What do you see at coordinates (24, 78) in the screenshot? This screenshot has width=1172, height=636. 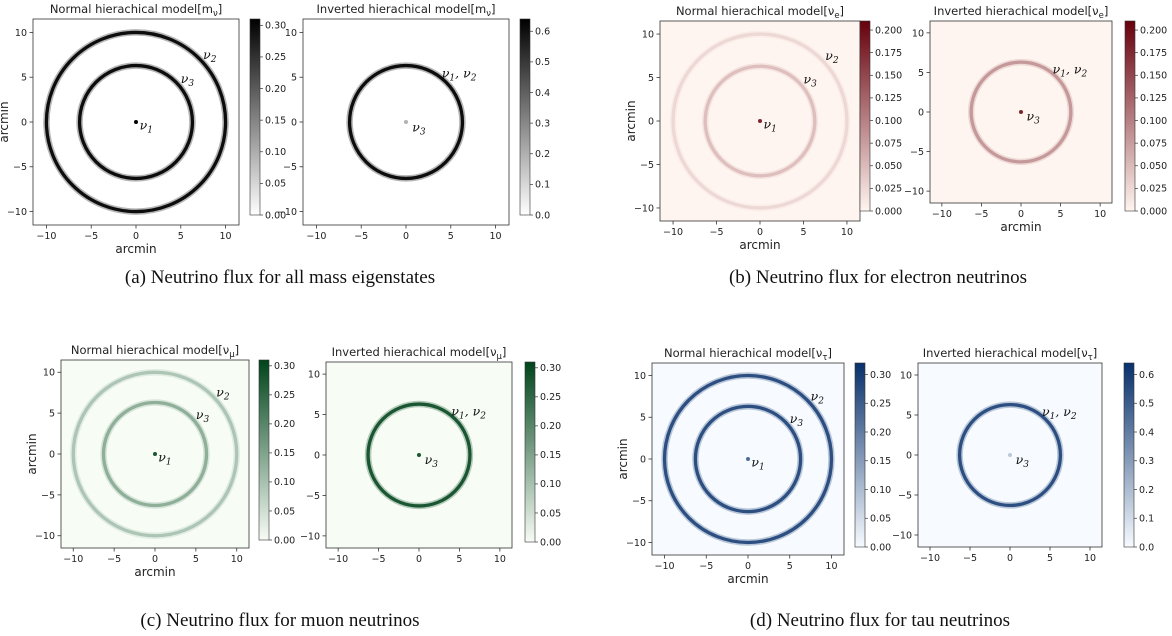 I see `y-tick-label: 5` at bounding box center [24, 78].